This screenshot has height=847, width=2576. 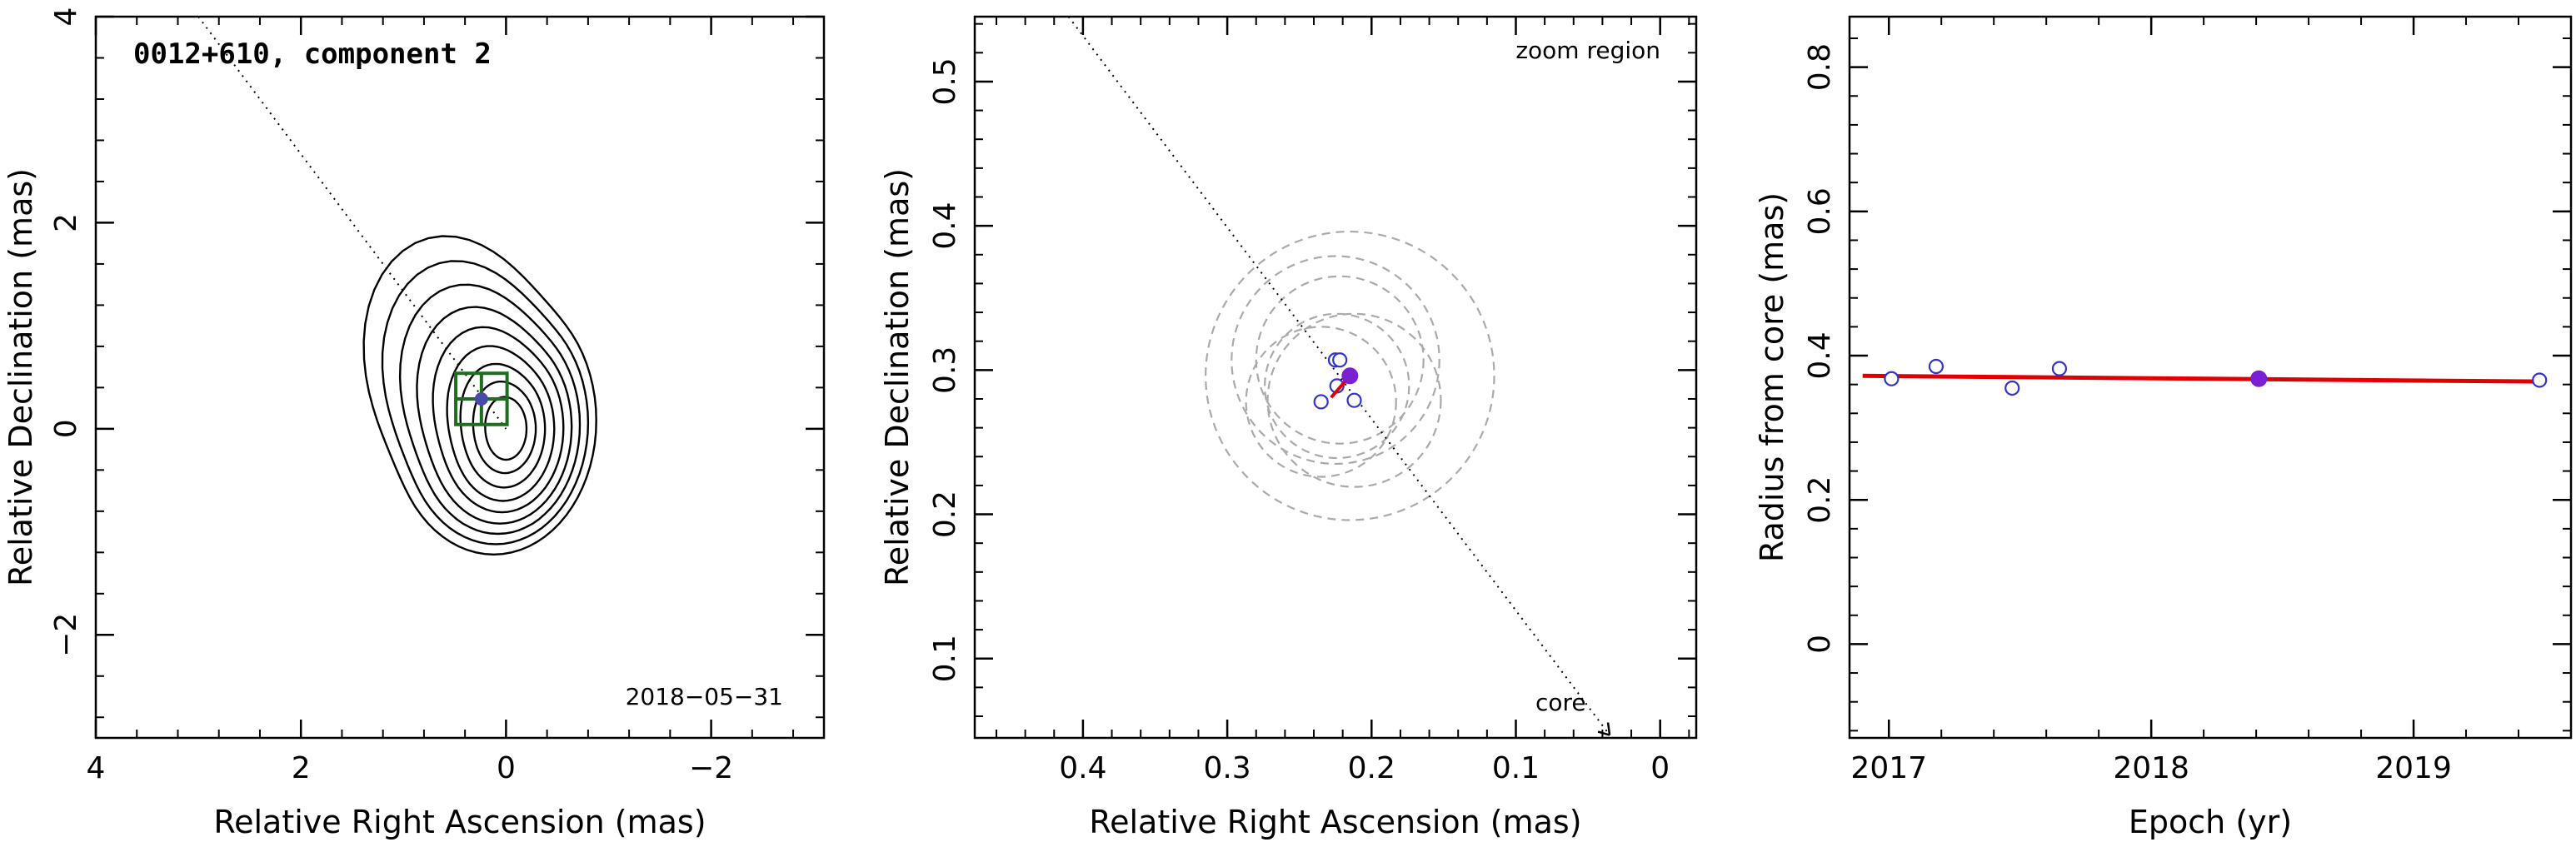 I want to click on x-tick-label: 2018, so click(x=2151, y=768).